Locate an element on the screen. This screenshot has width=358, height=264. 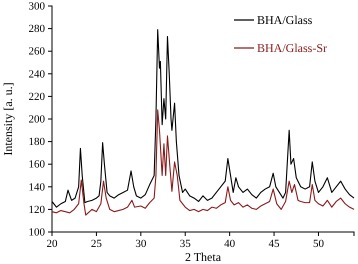
y-tick-label: 180 is located at coordinates (37, 142).